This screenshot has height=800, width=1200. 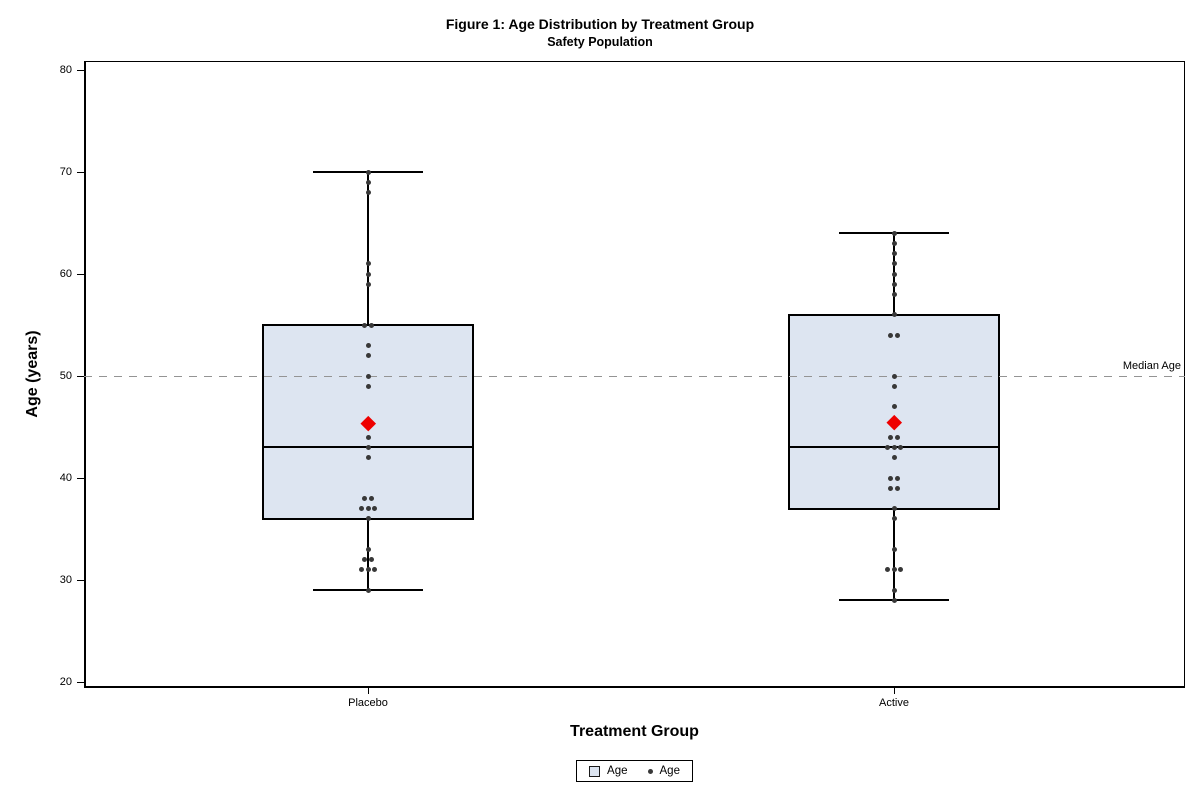 I want to click on reference-line-label: Median Age, so click(x=1151, y=366).